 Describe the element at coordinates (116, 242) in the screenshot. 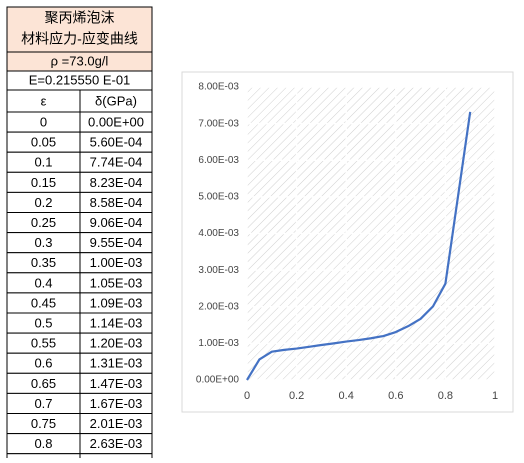

I see `table-text: 9.55E-04` at that location.